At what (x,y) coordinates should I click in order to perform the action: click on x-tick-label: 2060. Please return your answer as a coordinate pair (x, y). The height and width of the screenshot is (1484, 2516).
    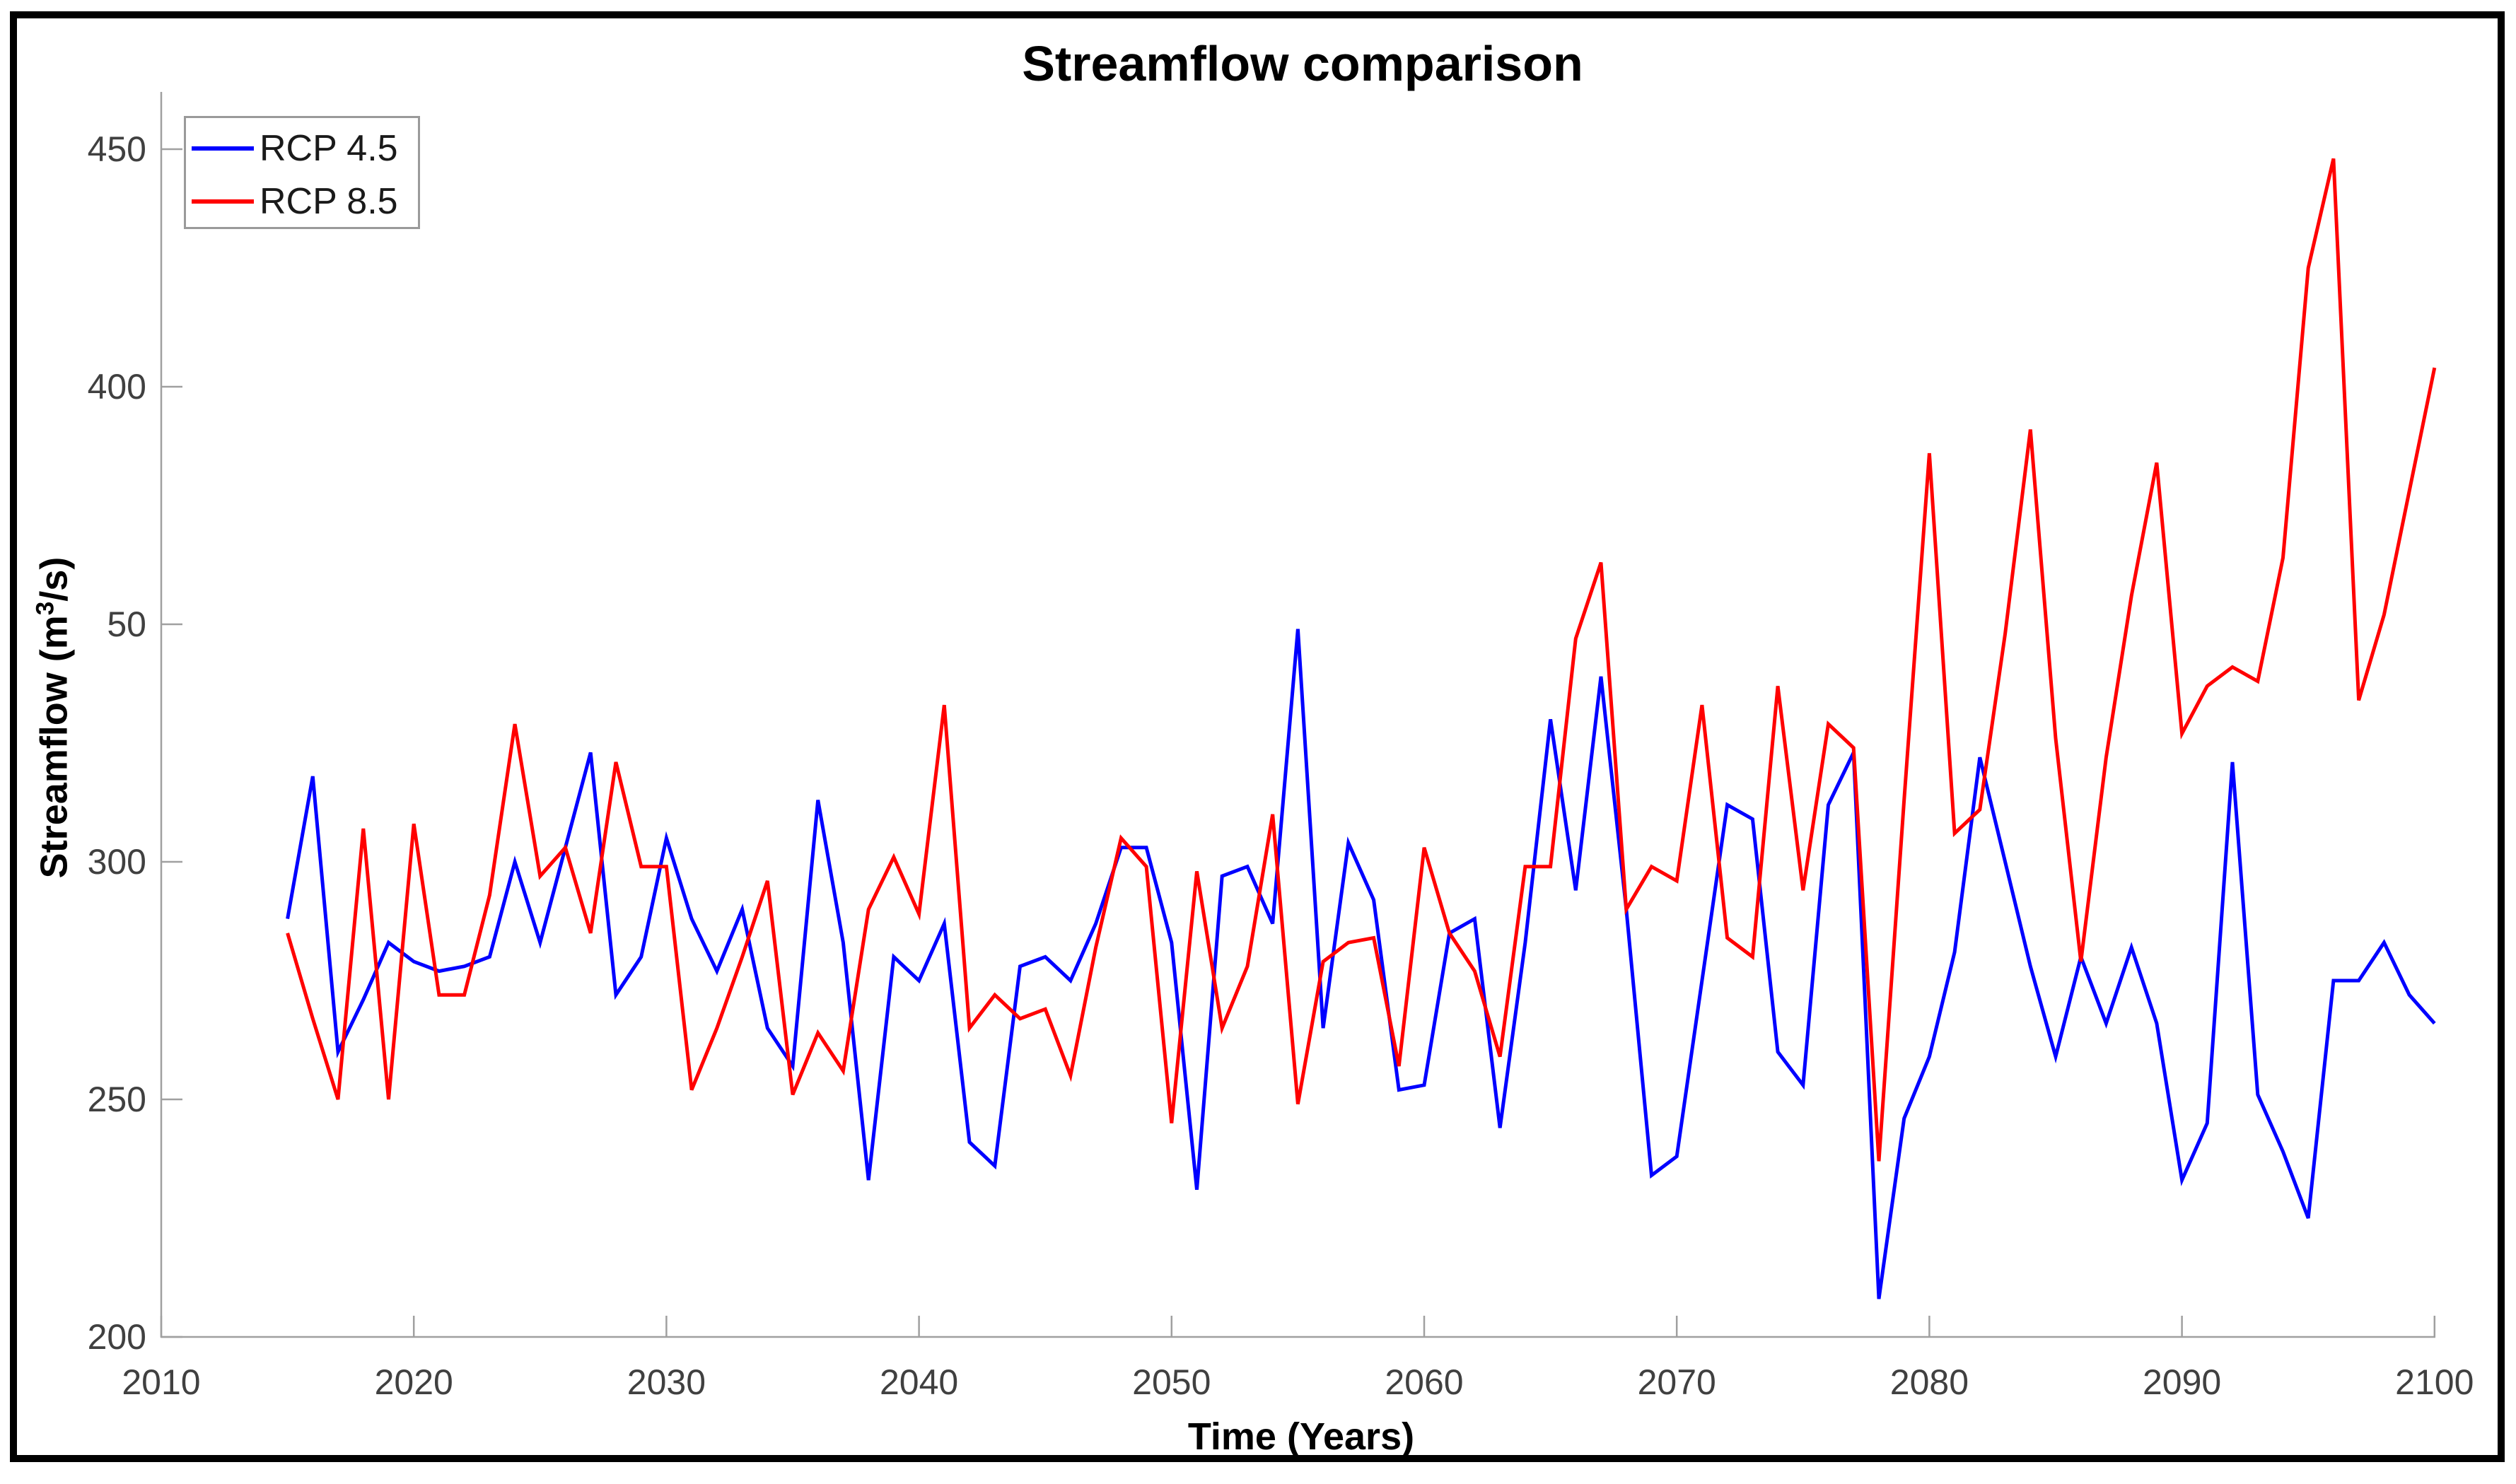
    Looking at the image, I should click on (1424, 1382).